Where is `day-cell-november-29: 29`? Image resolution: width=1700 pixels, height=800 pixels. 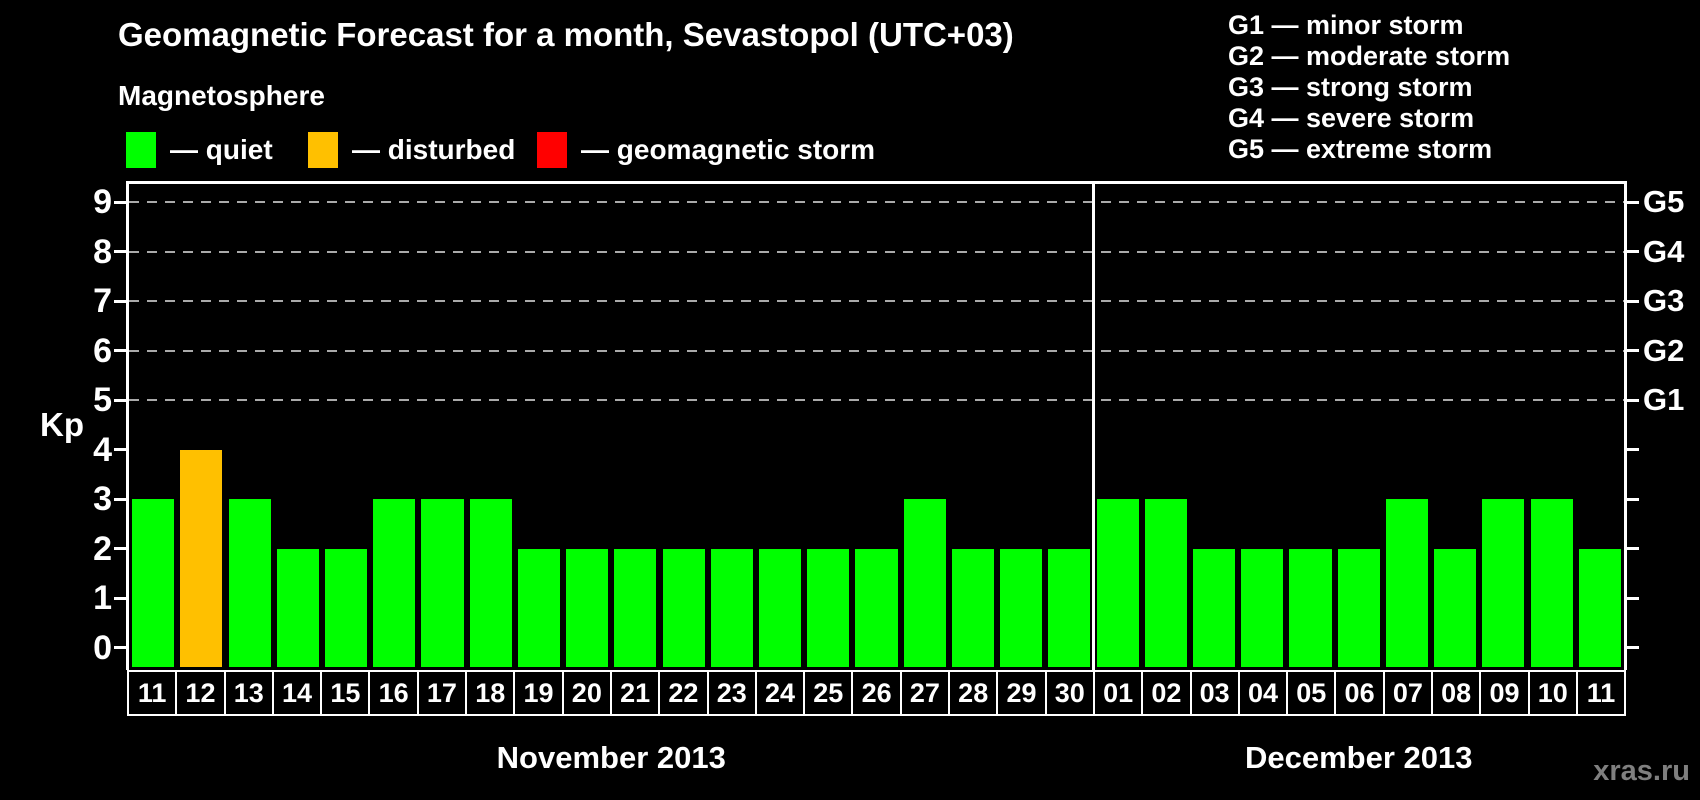
day-cell-november-29: 29 is located at coordinates (1021, 693).